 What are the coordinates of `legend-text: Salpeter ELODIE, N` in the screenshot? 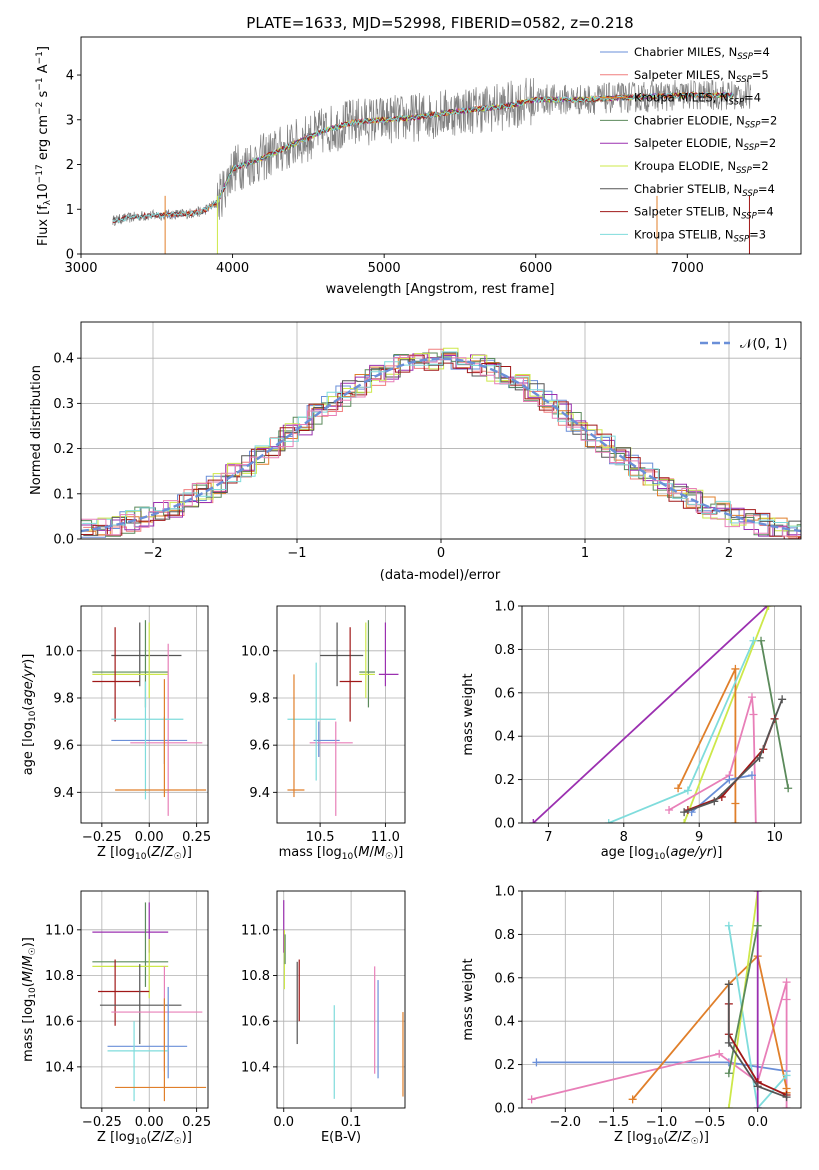 It's located at (689, 143).